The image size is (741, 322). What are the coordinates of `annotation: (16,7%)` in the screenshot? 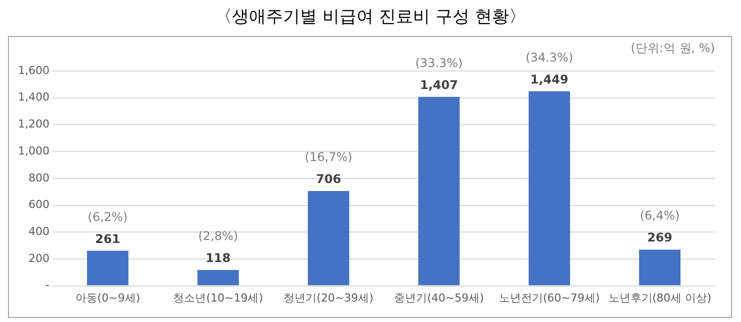 It's located at (328, 157).